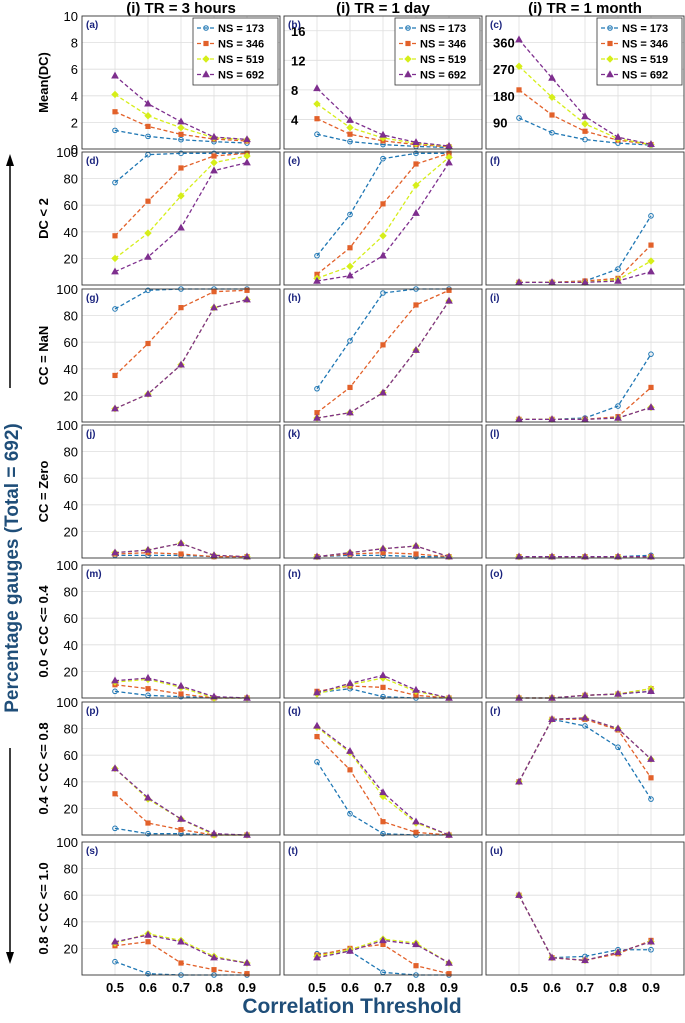 Image resolution: width=685 pixels, height=1023 pixels. What do you see at coordinates (71, 16) in the screenshot?
I see `y-tick-label: 10` at bounding box center [71, 16].